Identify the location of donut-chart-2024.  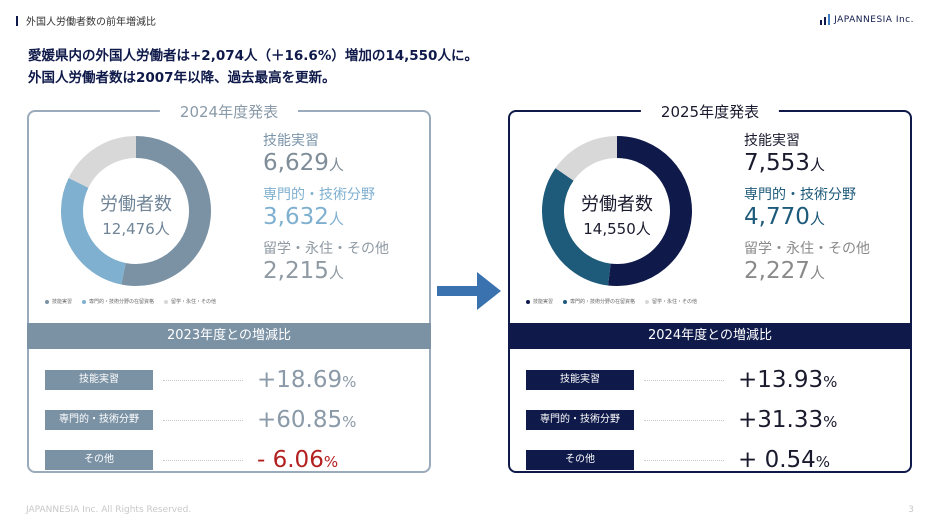
(136, 211).